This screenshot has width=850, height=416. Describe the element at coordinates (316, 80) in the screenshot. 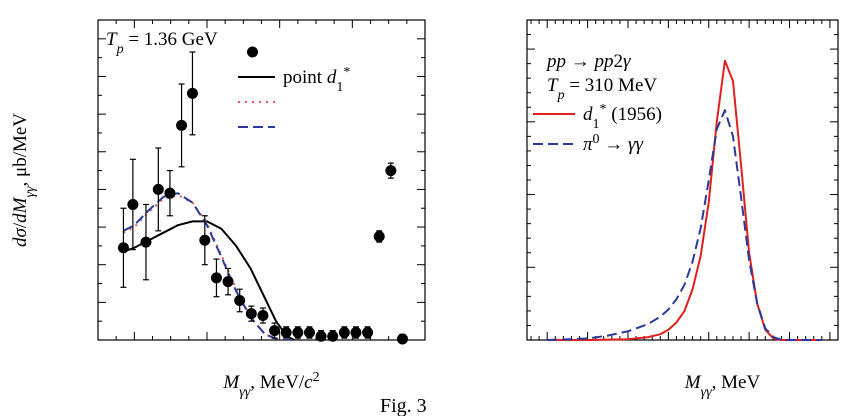

I see `legend-label-point: point d1*` at that location.